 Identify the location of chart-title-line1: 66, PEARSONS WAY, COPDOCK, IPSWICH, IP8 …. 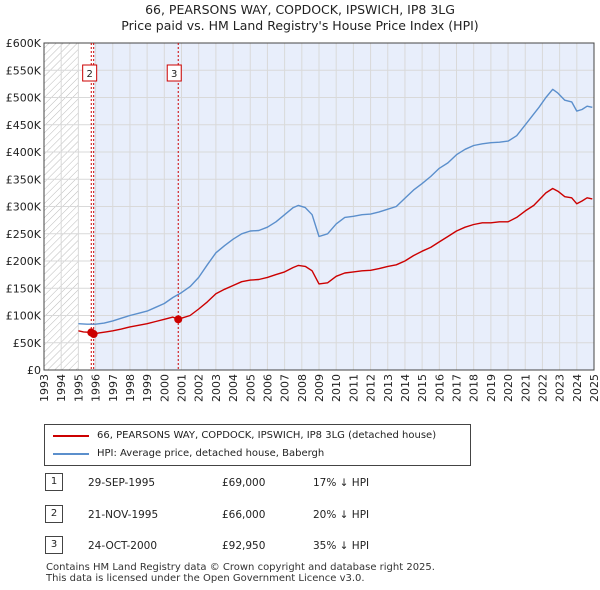
(300, 9).